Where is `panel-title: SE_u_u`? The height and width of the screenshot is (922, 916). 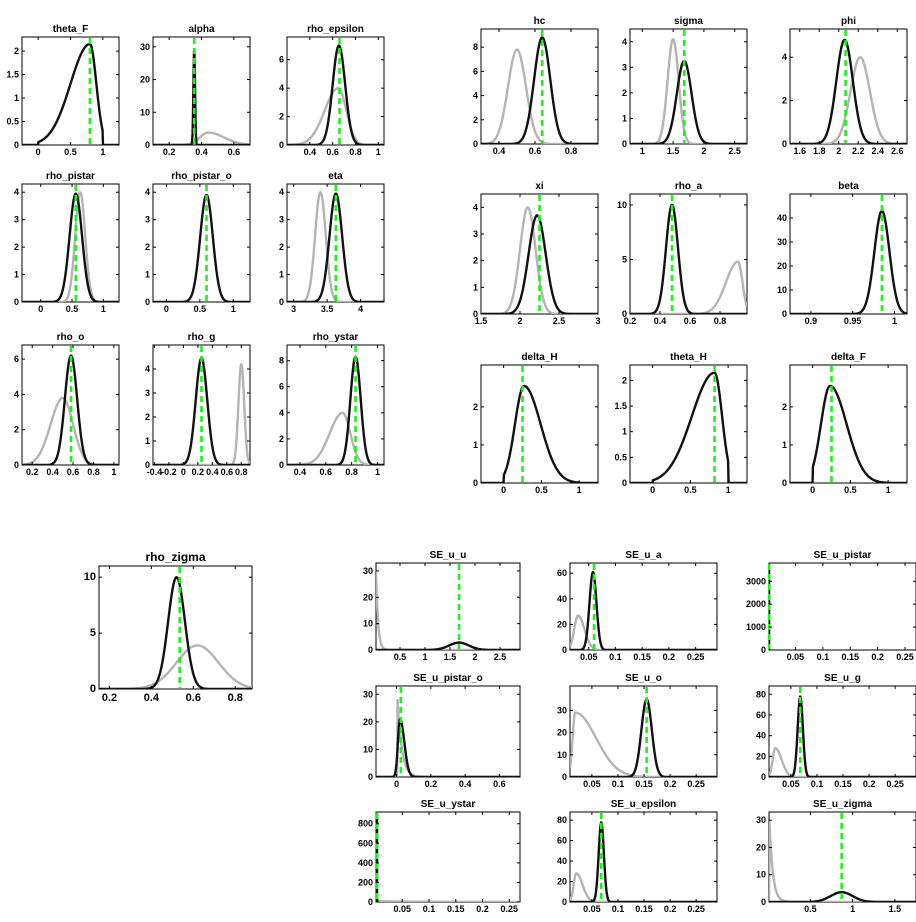
panel-title: SE_u_u is located at coordinates (448, 555).